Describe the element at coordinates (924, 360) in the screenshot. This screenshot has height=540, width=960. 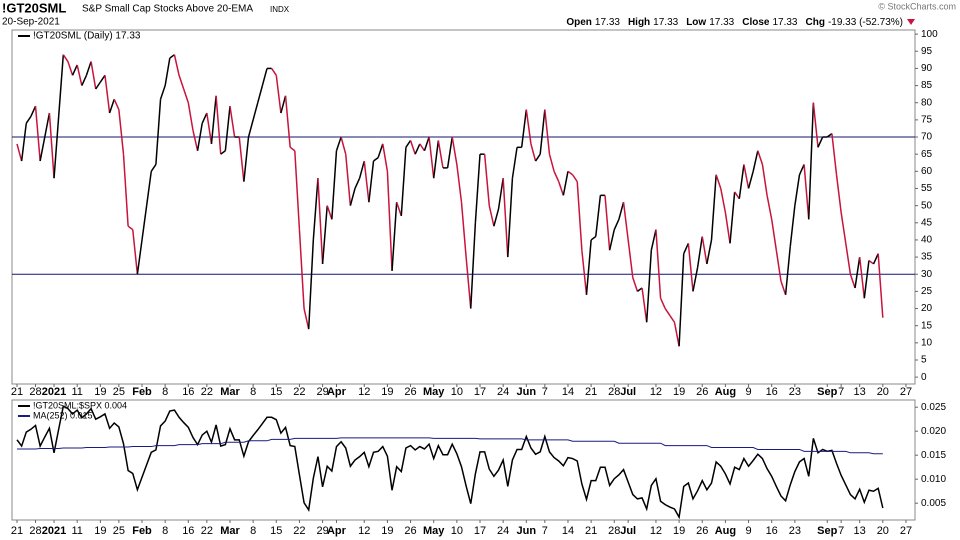
I see `y-tick-label: 5` at that location.